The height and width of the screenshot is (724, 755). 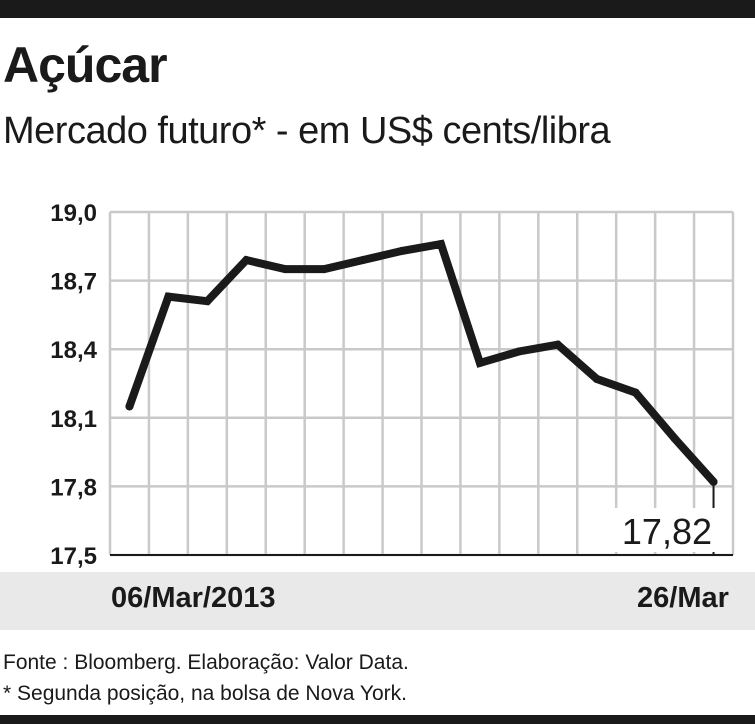 I want to click on x-axis-band, so click(x=377, y=601).